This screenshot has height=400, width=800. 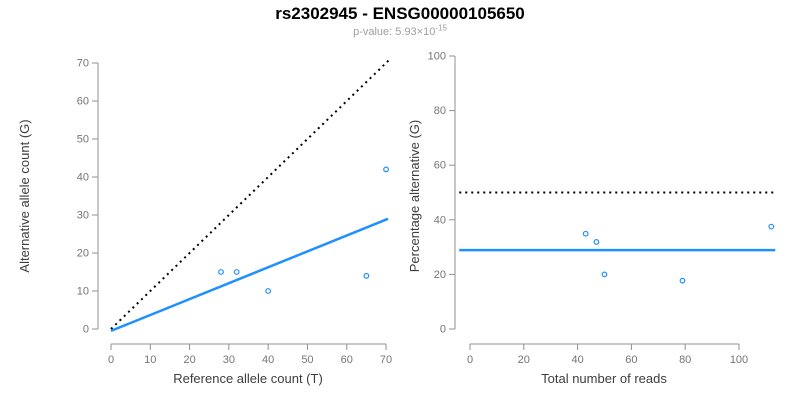 What do you see at coordinates (83, 140) in the screenshot?
I see `y-tick-label: 50` at bounding box center [83, 140].